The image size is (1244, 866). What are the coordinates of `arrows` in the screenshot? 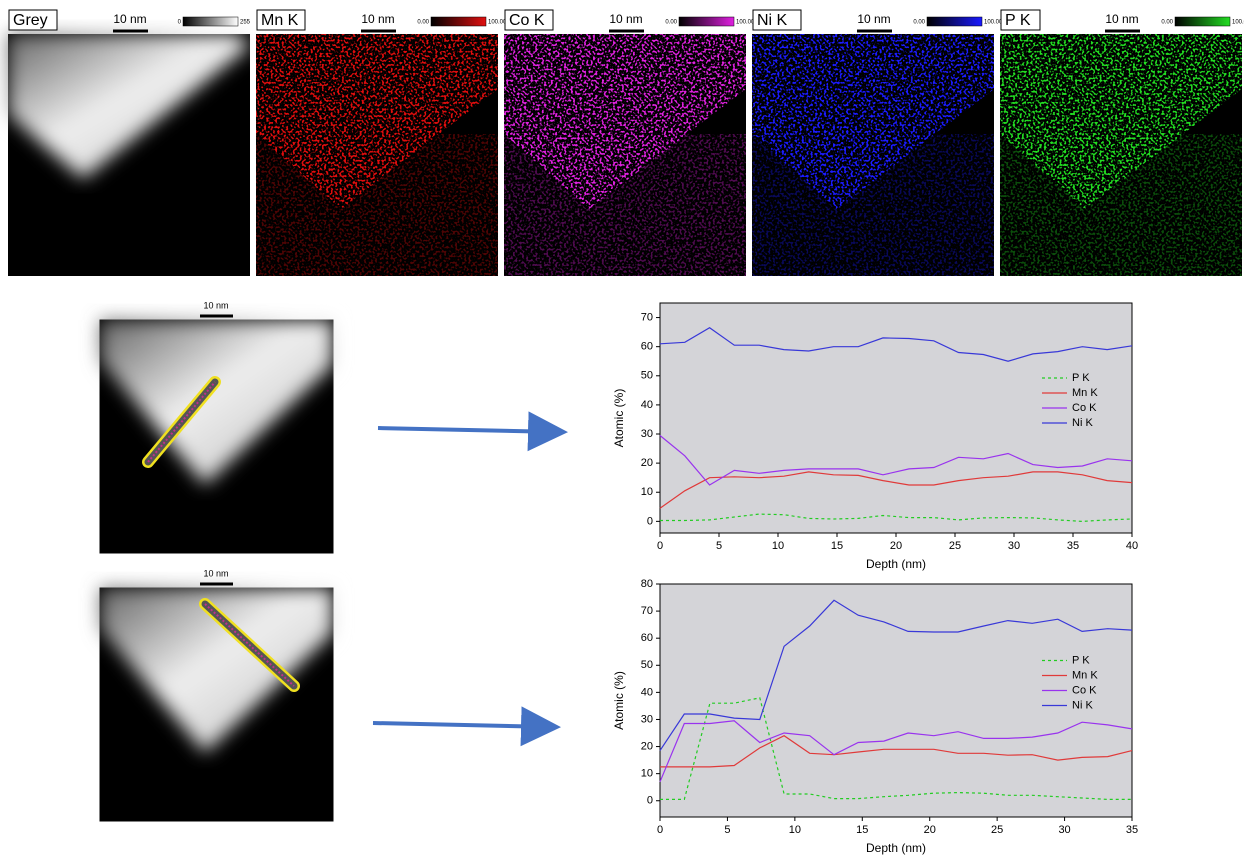 It's located at (470, 579).